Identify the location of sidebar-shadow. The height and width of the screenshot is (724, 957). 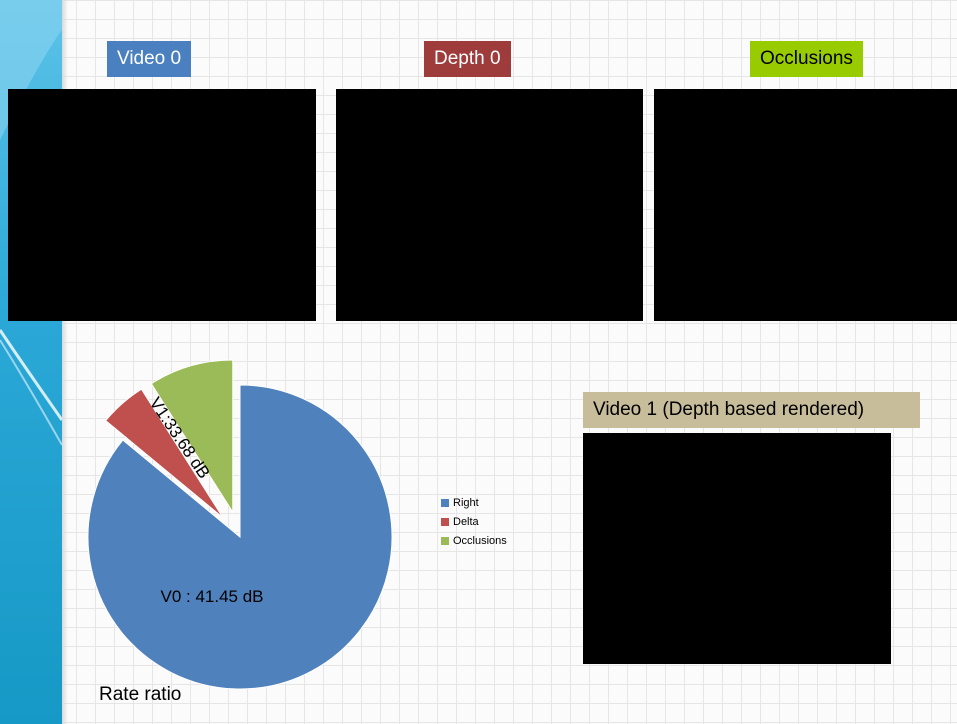
(65, 362).